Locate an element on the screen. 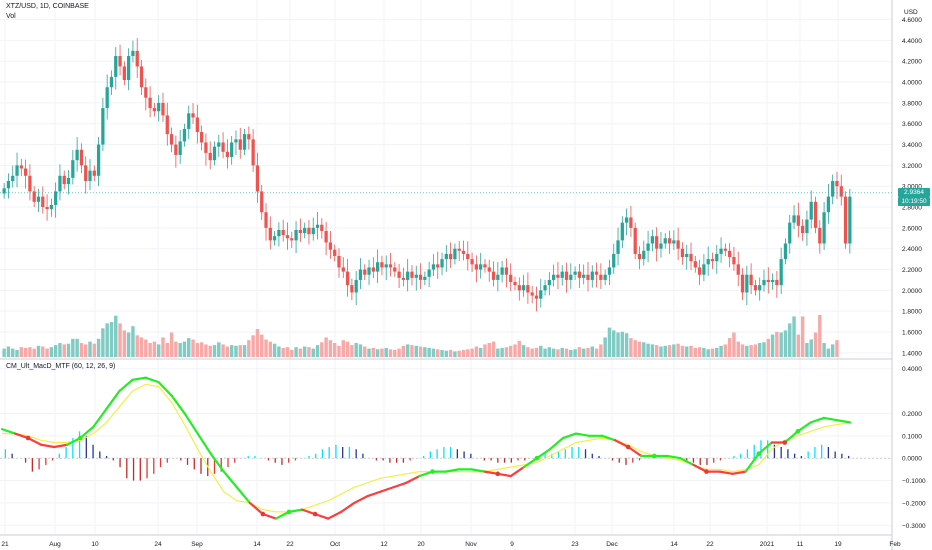  time-tick-label: 23 is located at coordinates (575, 544).